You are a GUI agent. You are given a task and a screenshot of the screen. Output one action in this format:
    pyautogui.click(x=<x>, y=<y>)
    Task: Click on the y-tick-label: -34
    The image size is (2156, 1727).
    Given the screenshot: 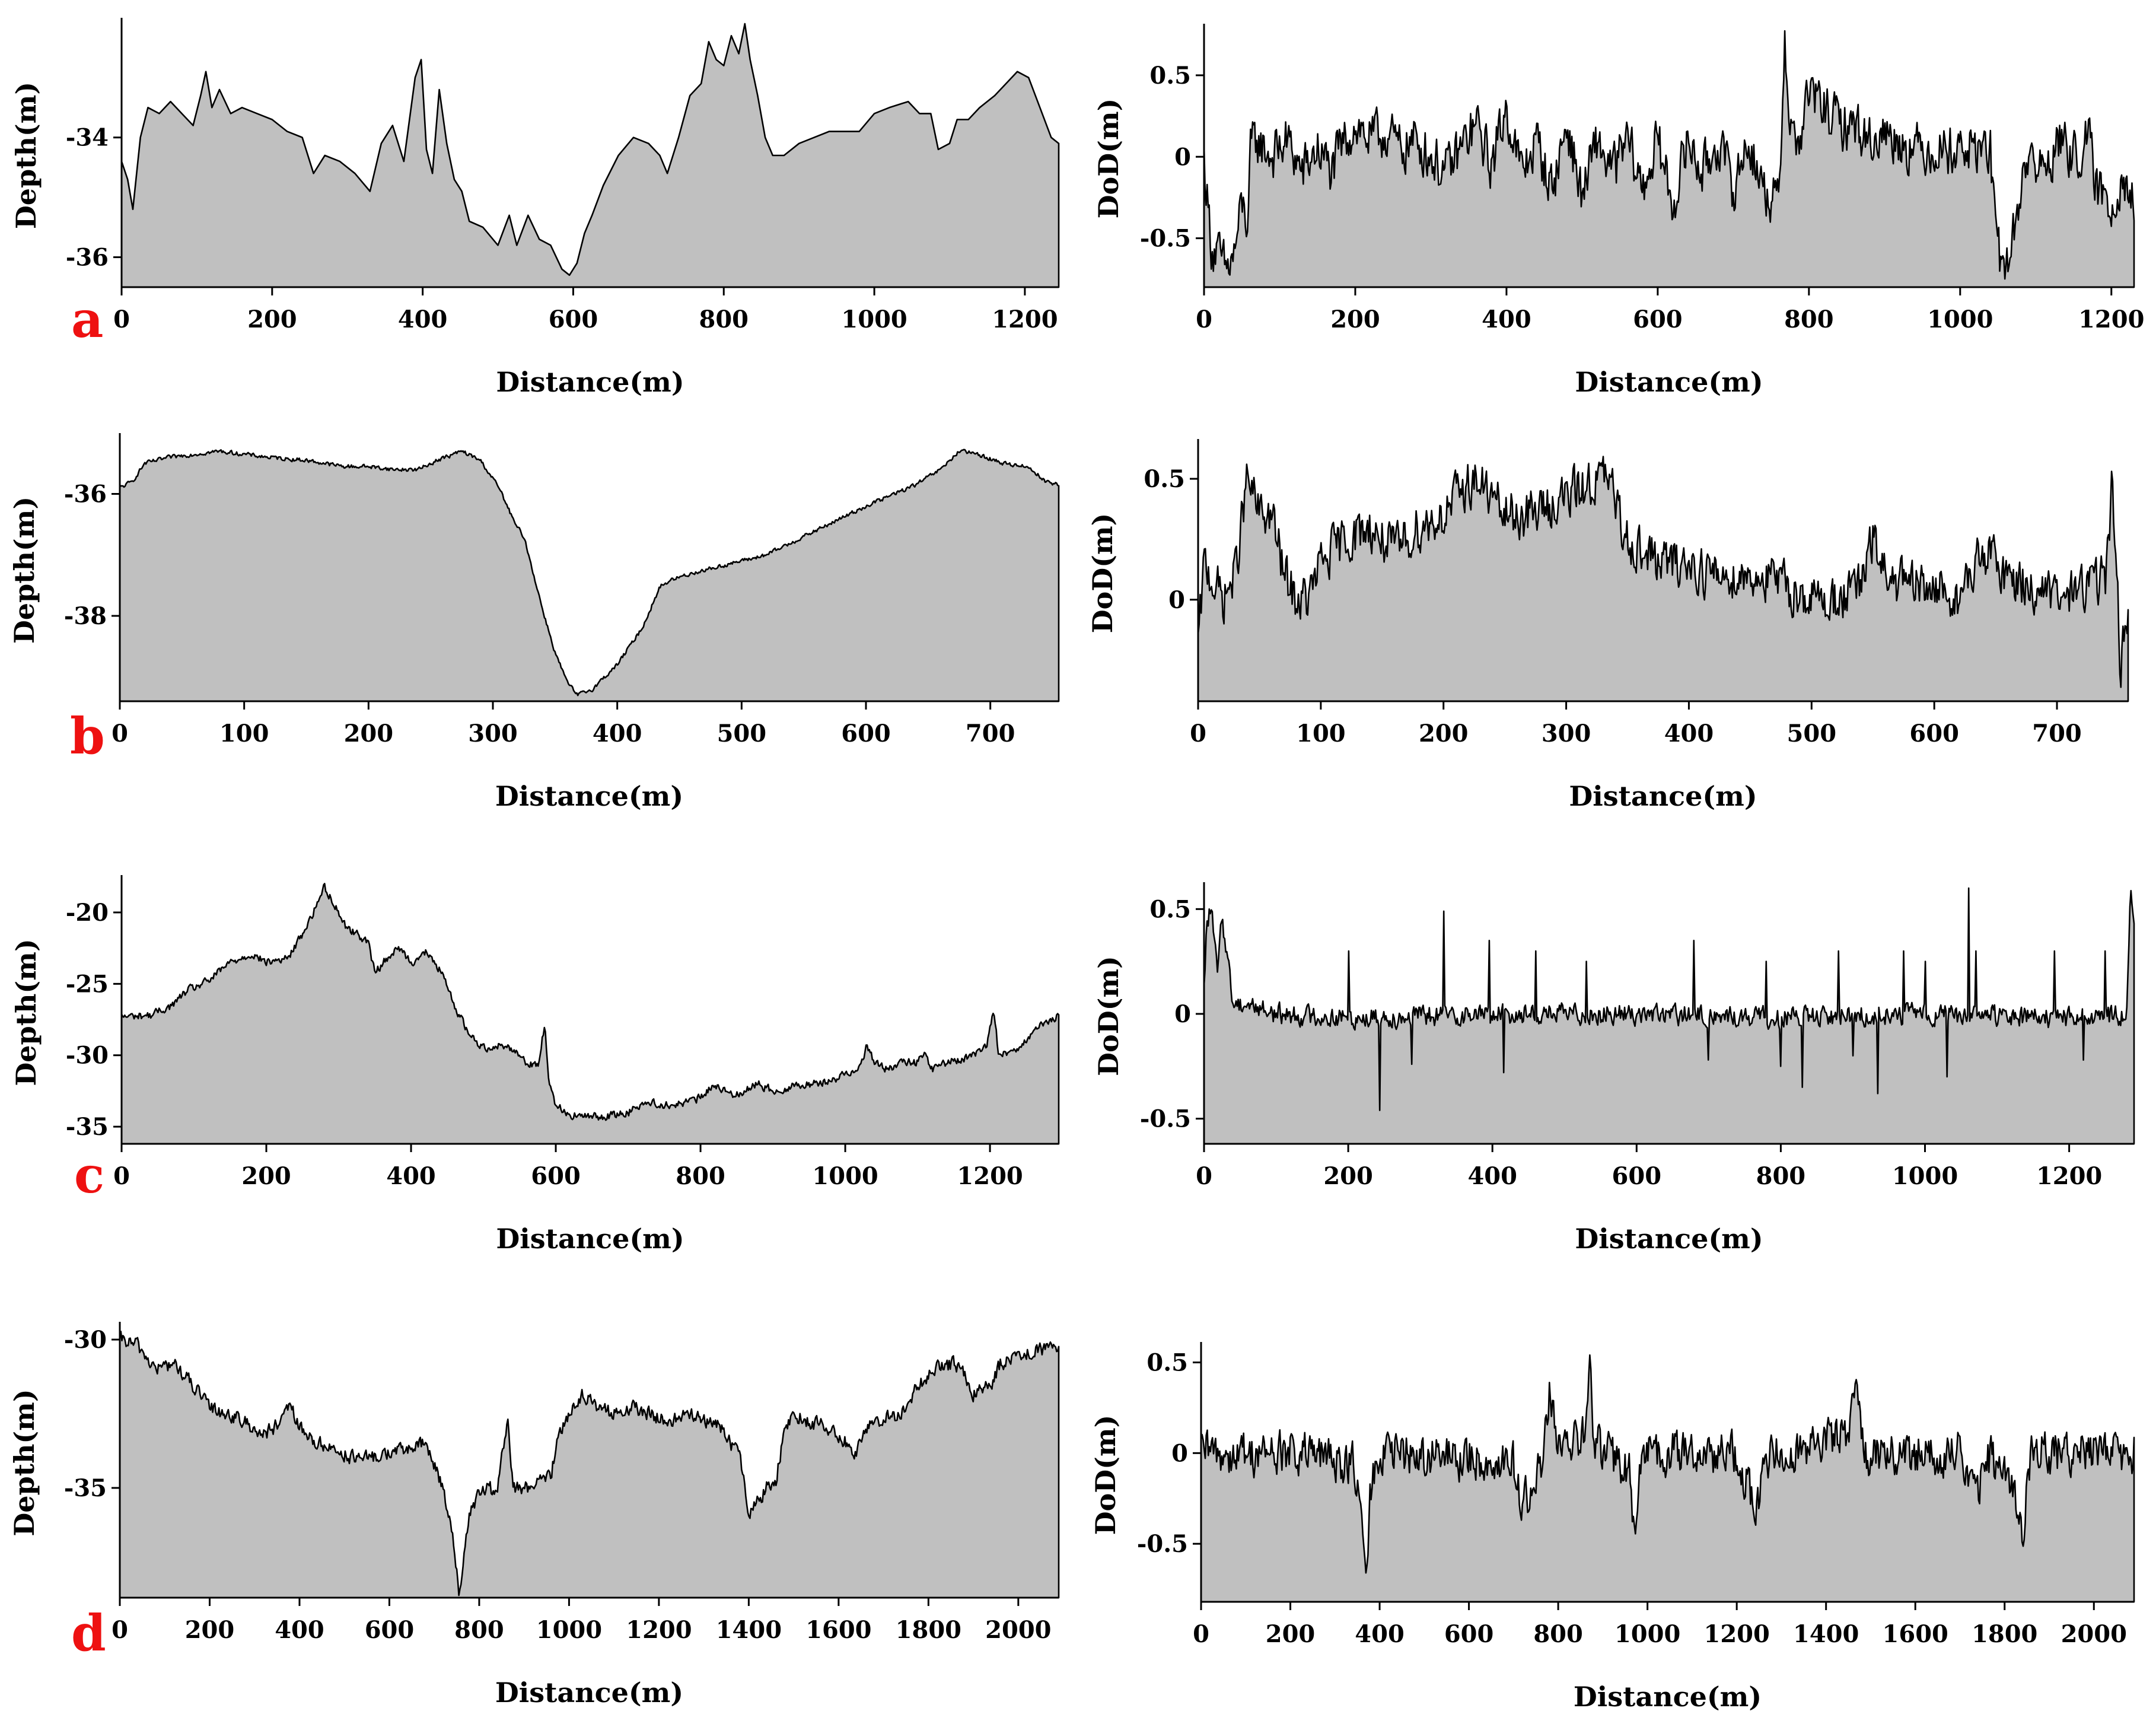 What is the action you would take?
    pyautogui.click(x=87, y=138)
    